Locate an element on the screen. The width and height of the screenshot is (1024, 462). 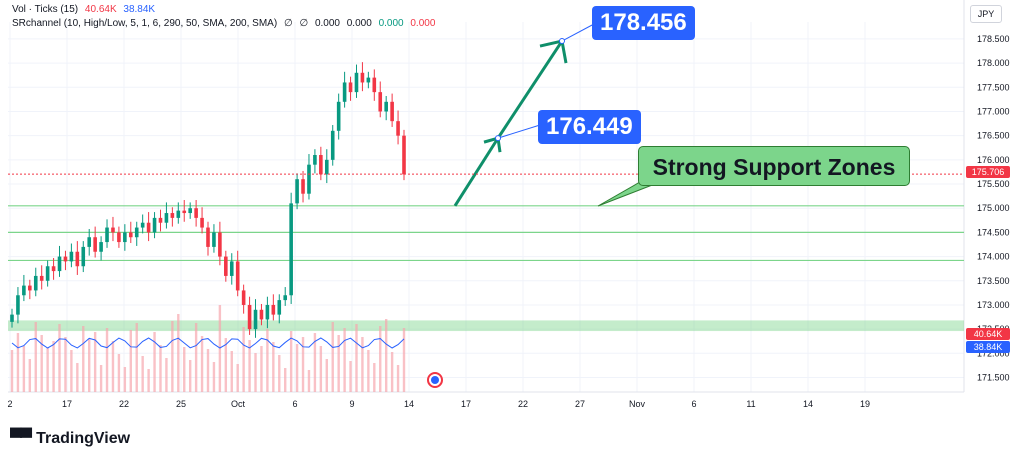
support-zone is located at coordinates (486, 326).